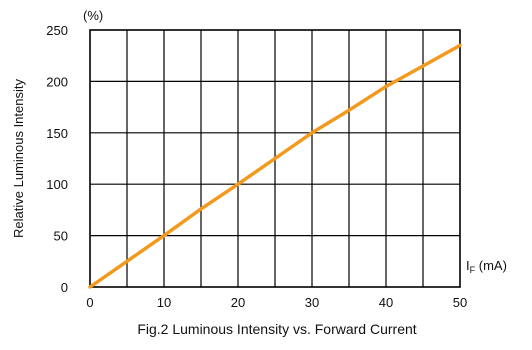 Image resolution: width=532 pixels, height=350 pixels. What do you see at coordinates (460, 302) in the screenshot?
I see `x-tick-label: 50` at bounding box center [460, 302].